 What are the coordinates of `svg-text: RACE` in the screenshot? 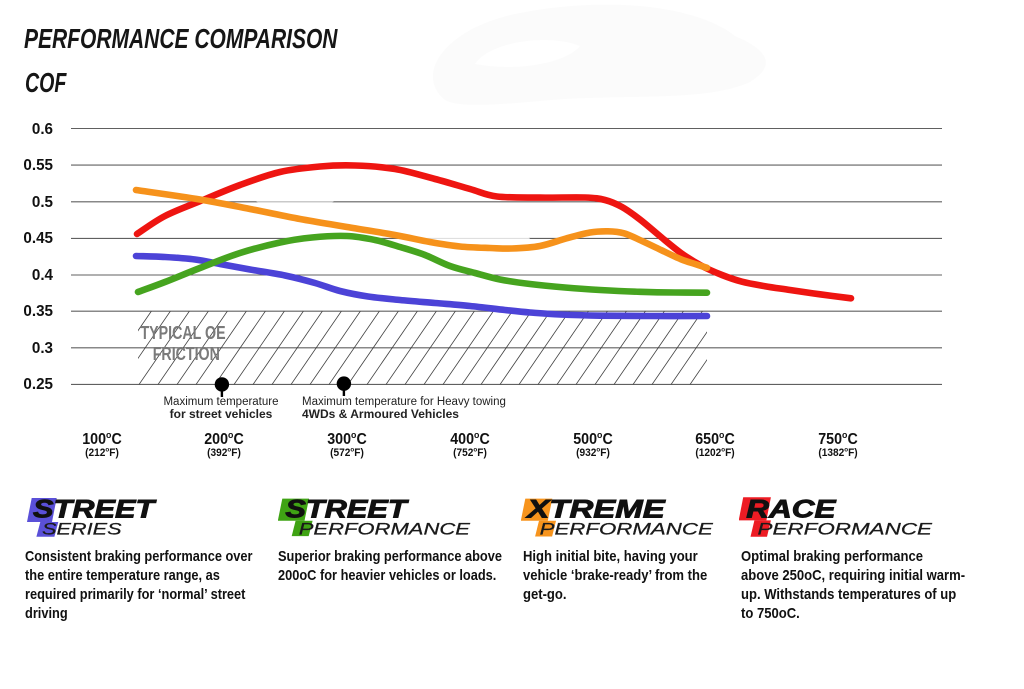 It's located at (791, 510).